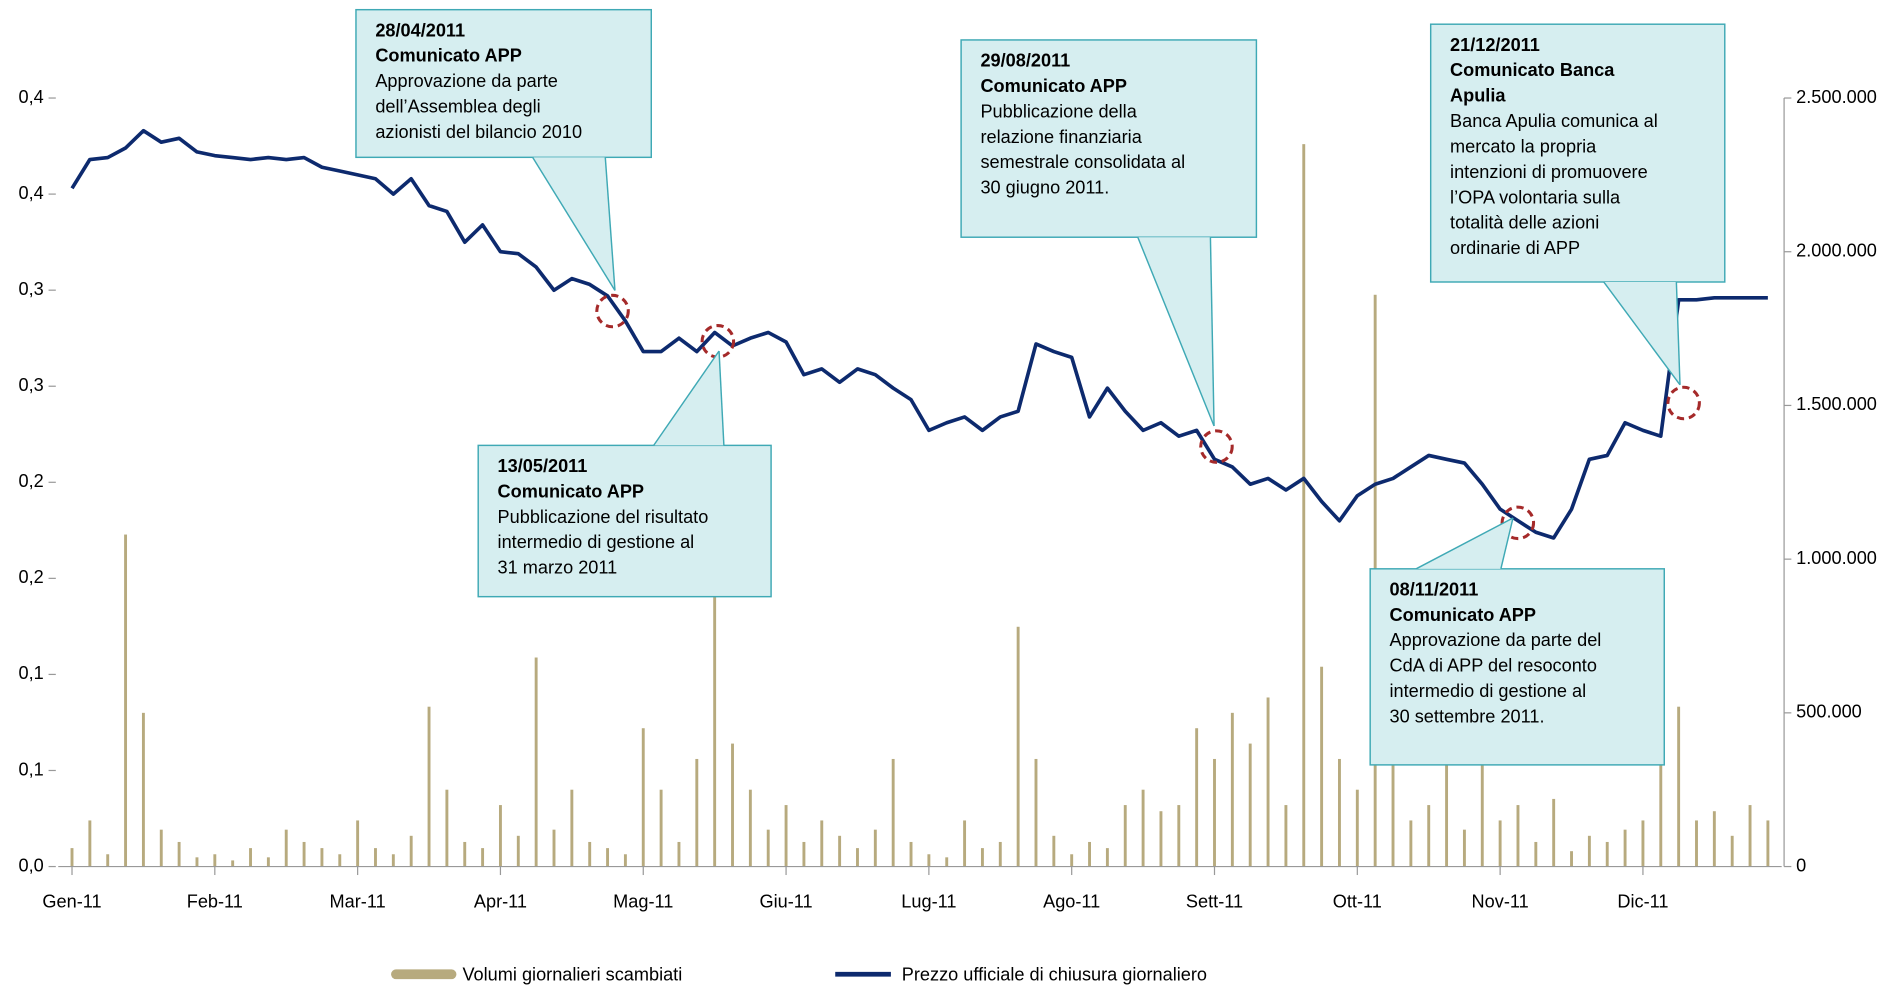 This screenshot has width=1898, height=990. Describe the element at coordinates (500, 902) in the screenshot. I see `x-tick-label: Apr-11` at that location.